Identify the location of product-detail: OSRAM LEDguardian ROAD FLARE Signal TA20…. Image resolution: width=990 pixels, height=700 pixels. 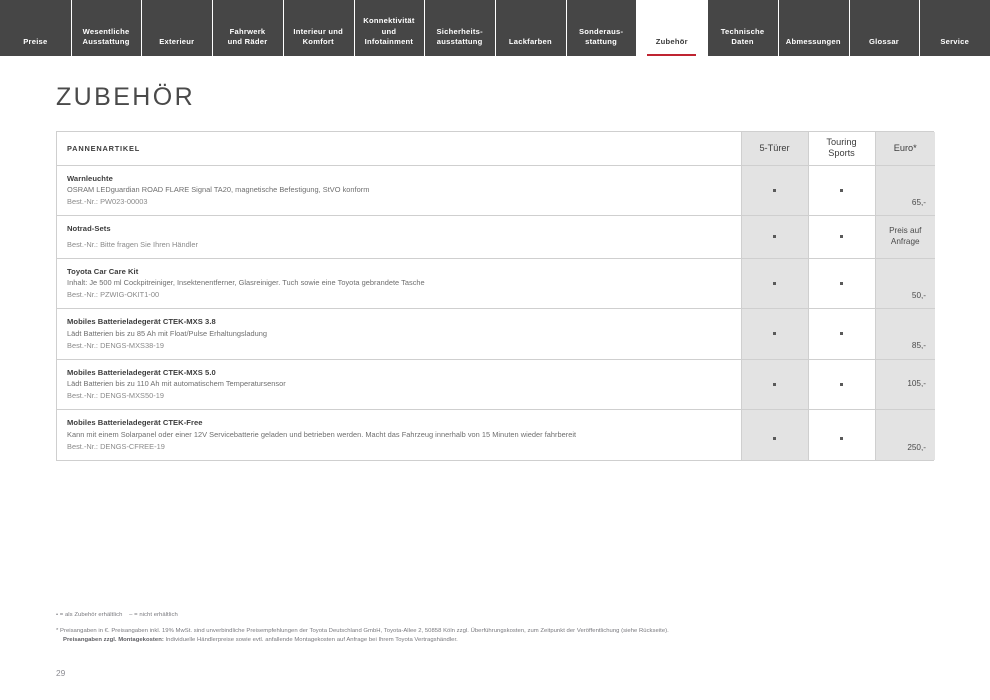
(218, 189).